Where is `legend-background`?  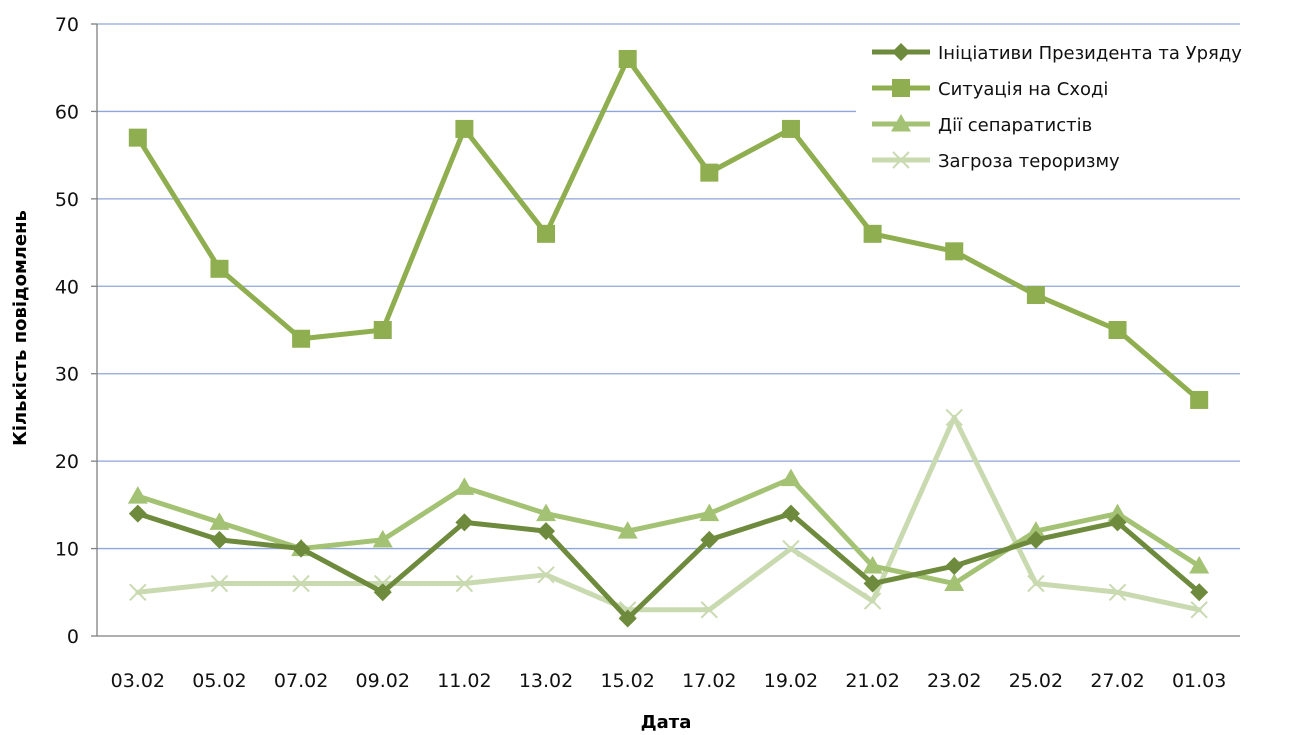 legend-background is located at coordinates (1081, 106).